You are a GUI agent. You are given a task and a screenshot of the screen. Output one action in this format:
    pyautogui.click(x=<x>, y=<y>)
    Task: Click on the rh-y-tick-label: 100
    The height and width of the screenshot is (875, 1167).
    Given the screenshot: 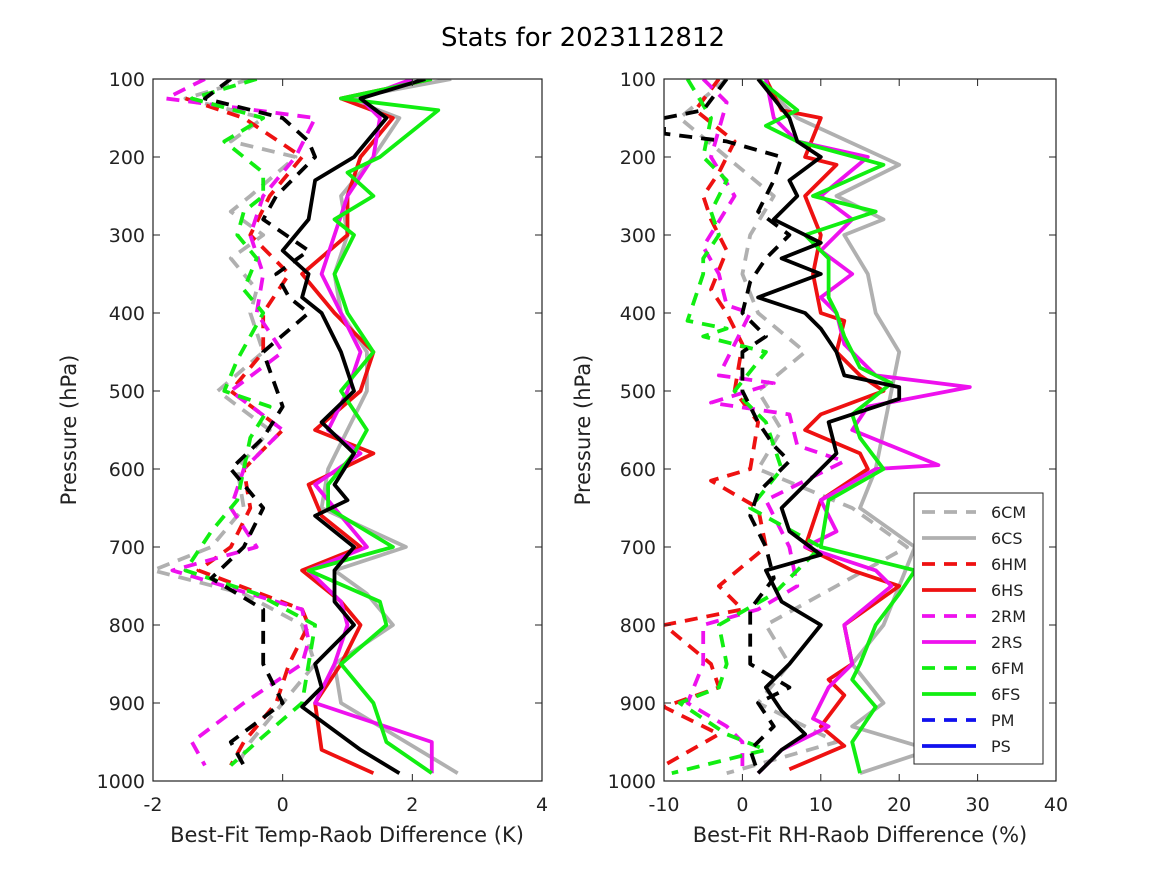 What is the action you would take?
    pyautogui.click(x=638, y=80)
    